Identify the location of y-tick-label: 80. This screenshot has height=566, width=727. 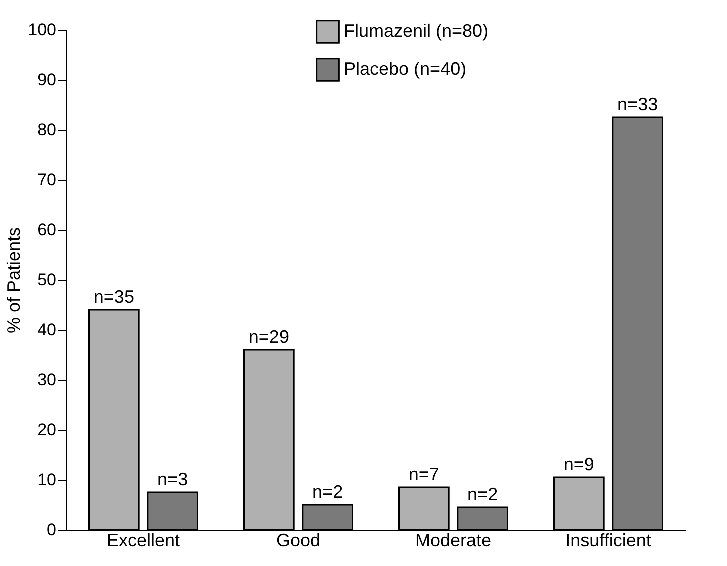
(47, 130).